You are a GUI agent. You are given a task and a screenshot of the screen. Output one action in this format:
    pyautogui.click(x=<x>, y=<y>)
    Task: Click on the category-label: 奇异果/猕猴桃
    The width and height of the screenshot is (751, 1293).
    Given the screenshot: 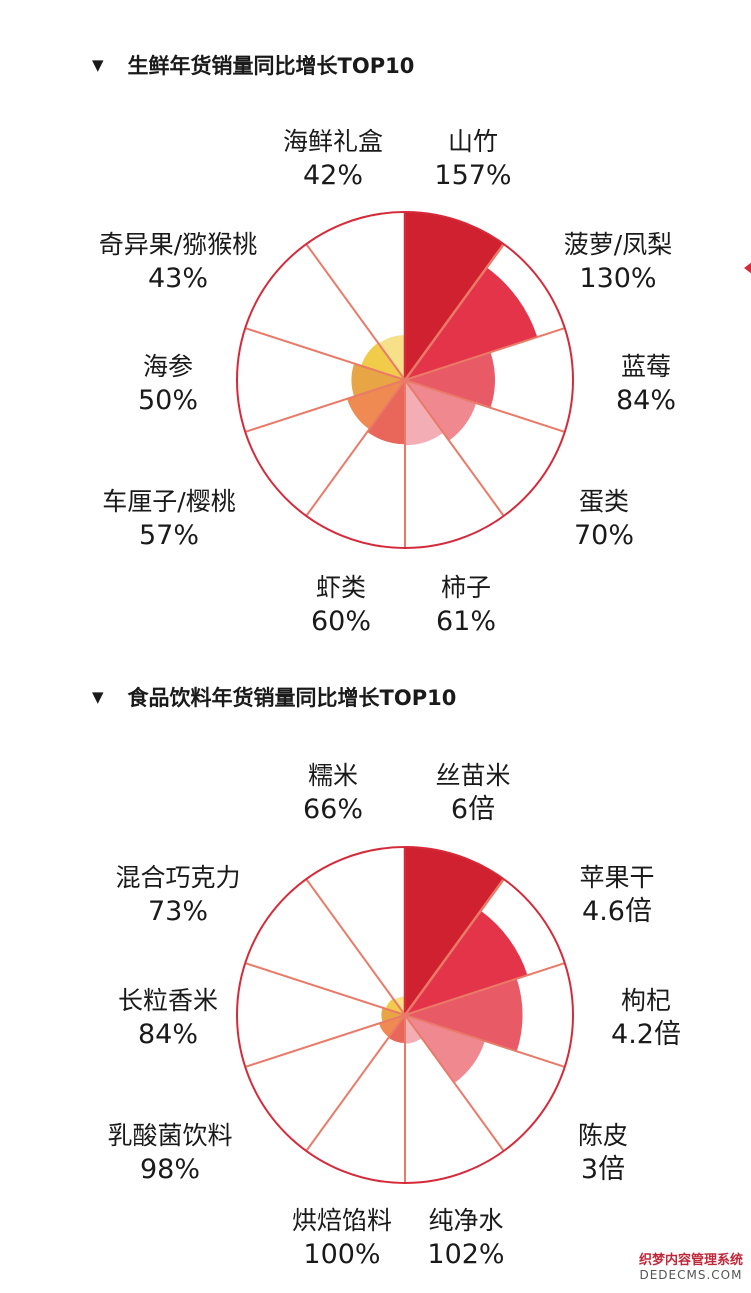 What is the action you would take?
    pyautogui.click(x=178, y=244)
    